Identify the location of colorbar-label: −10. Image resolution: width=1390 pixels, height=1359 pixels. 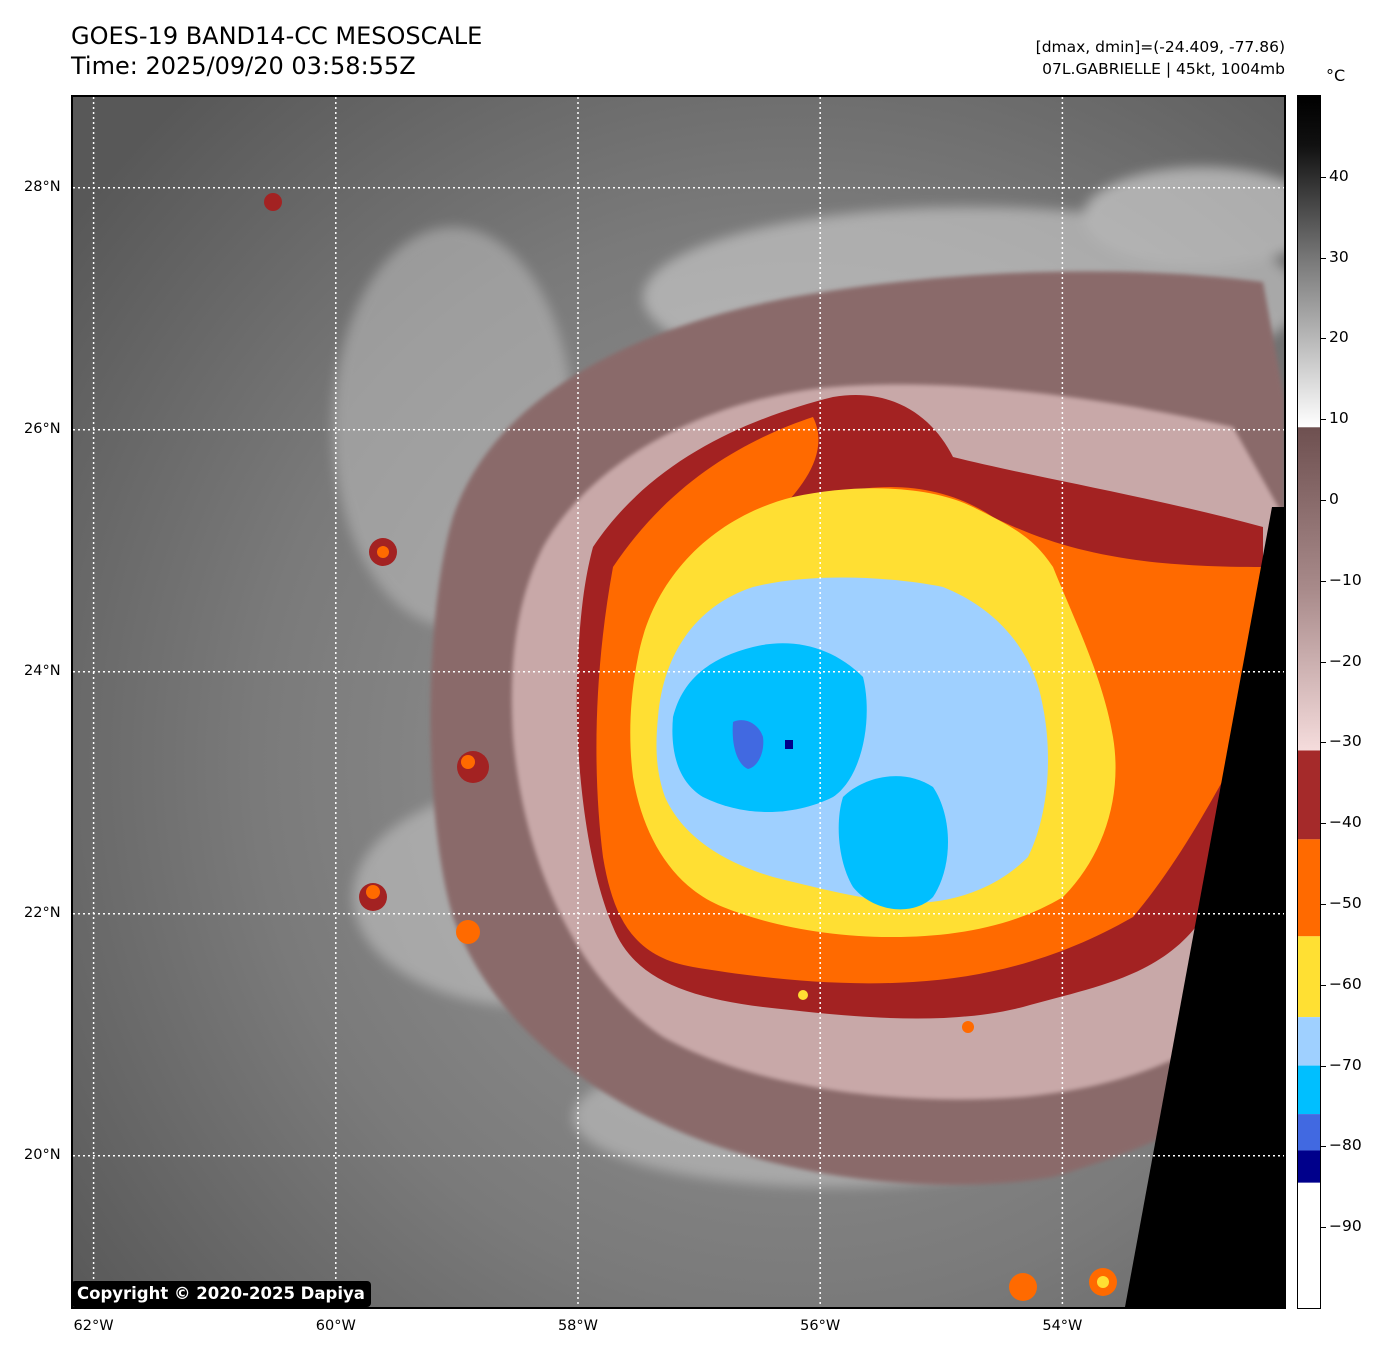
(1345, 579).